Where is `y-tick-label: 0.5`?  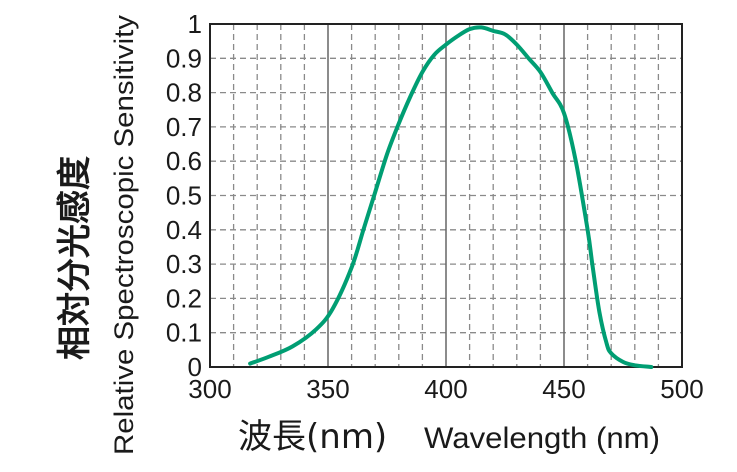
y-tick-label: 0.5 is located at coordinates (184, 196).